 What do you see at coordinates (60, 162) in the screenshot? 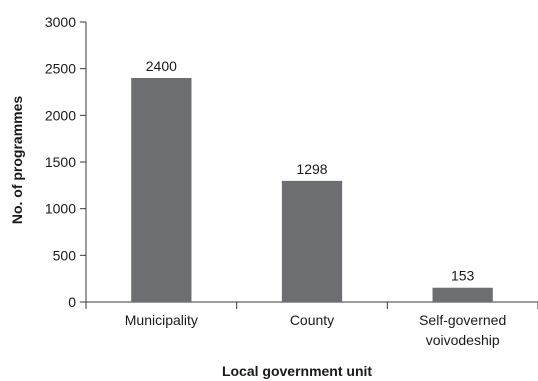
I see `y-tick-label: 1500` at bounding box center [60, 162].